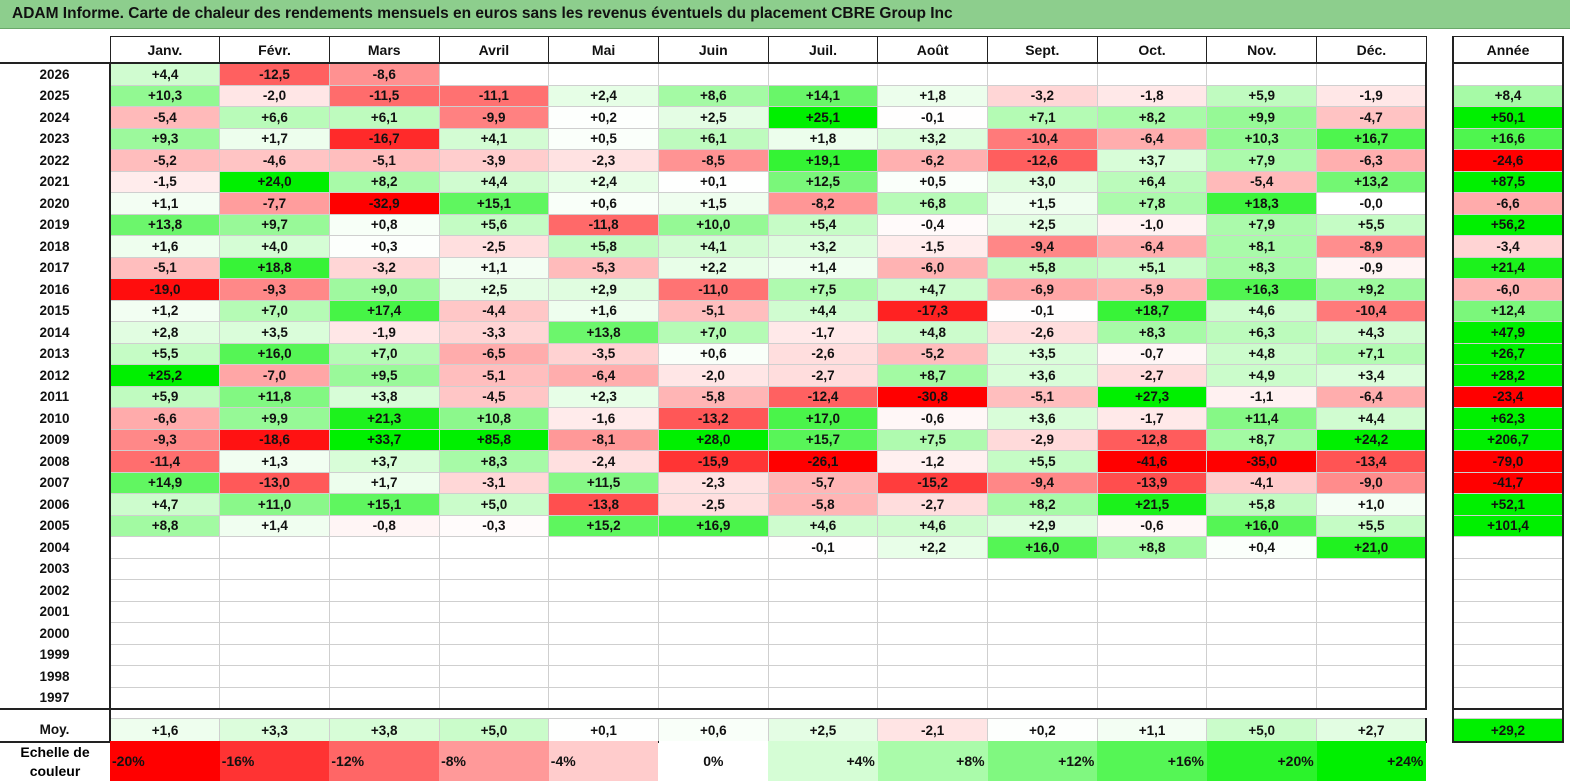 The height and width of the screenshot is (783, 1570). What do you see at coordinates (1372, 482) in the screenshot?
I see `heatmap-cell: -9,0` at bounding box center [1372, 482].